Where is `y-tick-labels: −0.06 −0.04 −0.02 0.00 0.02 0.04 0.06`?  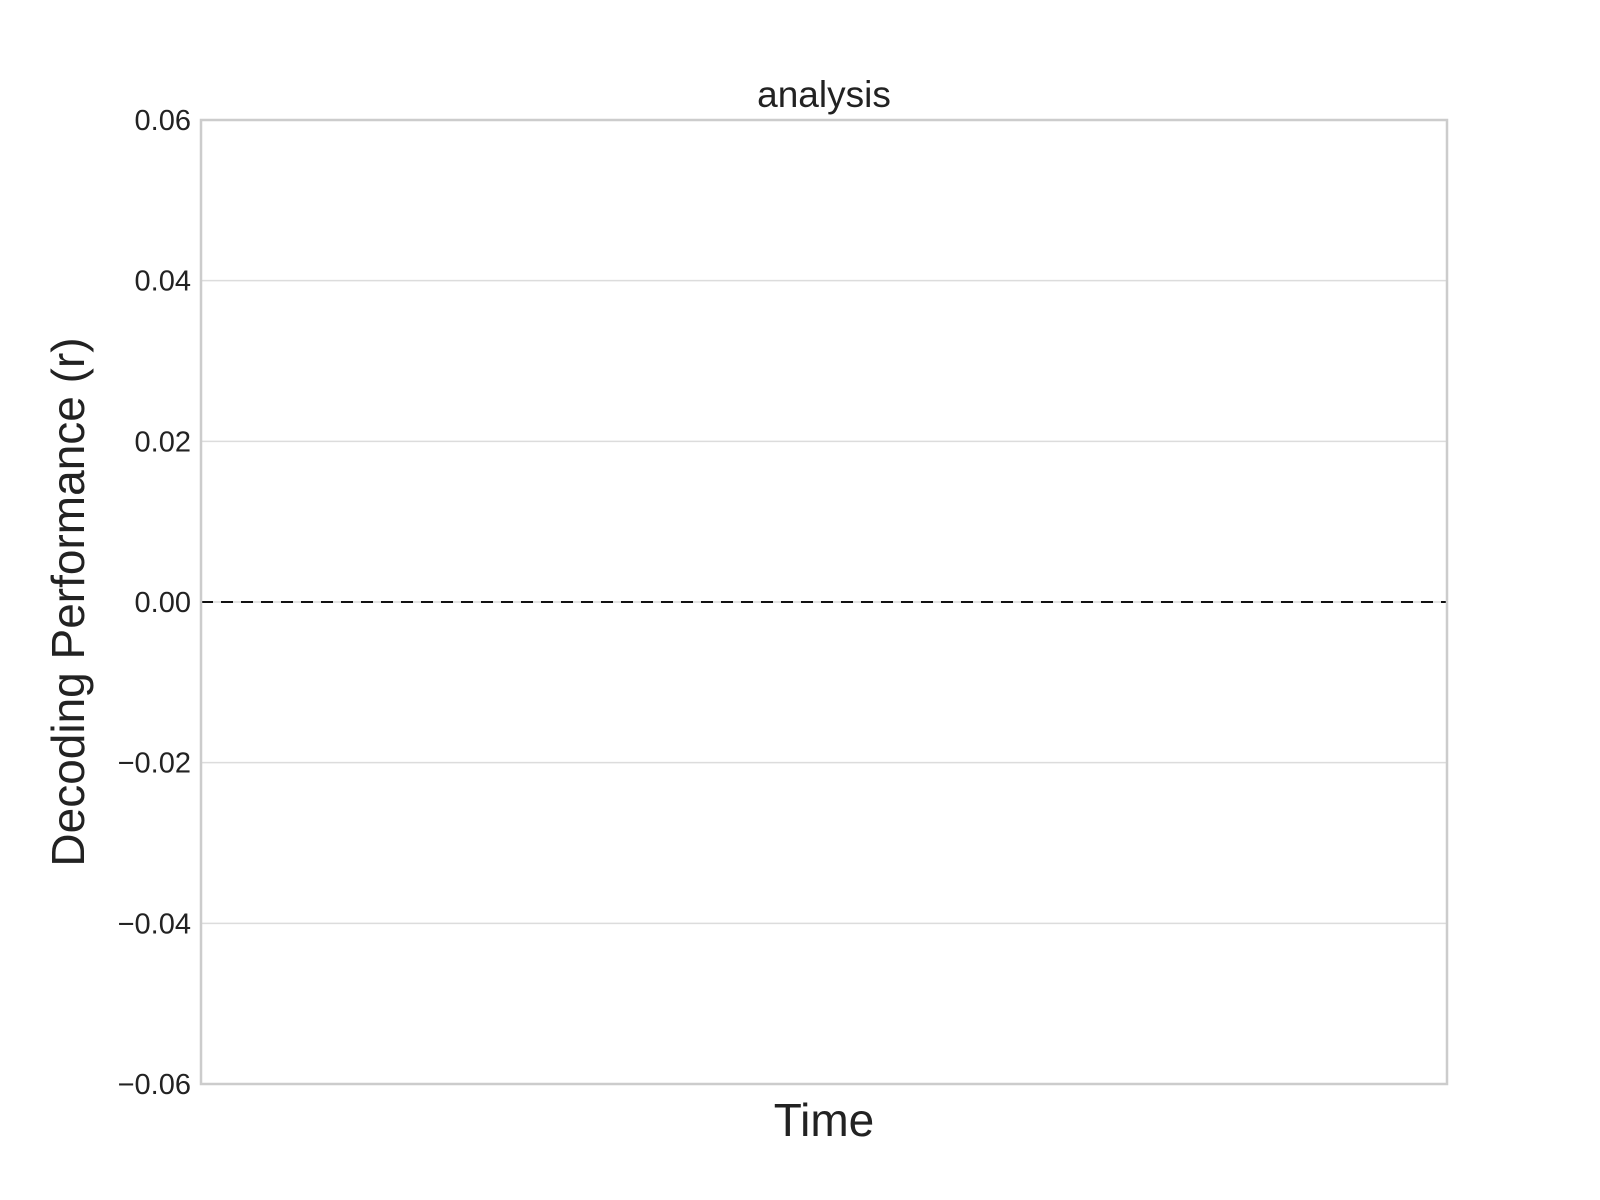
y-tick-labels: −0.06 −0.04 −0.02 0.00 0.02 0.04 0.06 is located at coordinates (154, 603).